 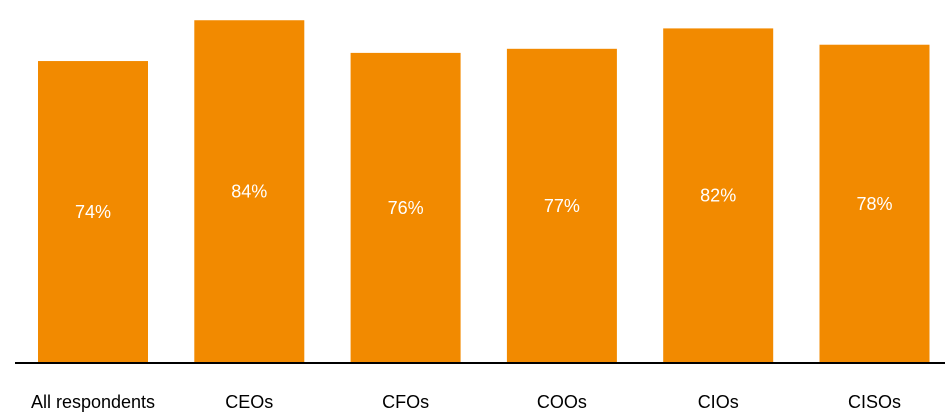 I want to click on bar-value-labels: 74% 84% 76% 77% 82% 78%, so click(x=484, y=202).